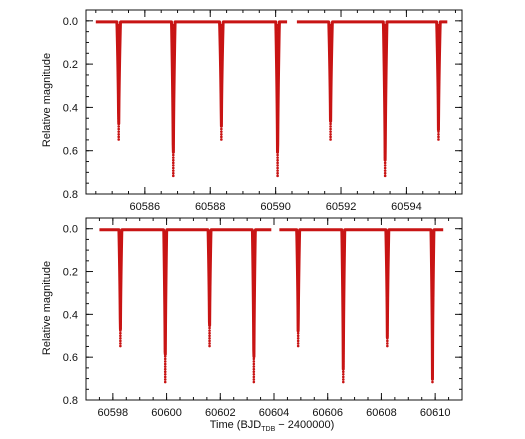 This screenshot has width=525, height=439. What do you see at coordinates (47, 308) in the screenshot?
I see `bottom-y-axis-label: Relative magnitude` at bounding box center [47, 308].